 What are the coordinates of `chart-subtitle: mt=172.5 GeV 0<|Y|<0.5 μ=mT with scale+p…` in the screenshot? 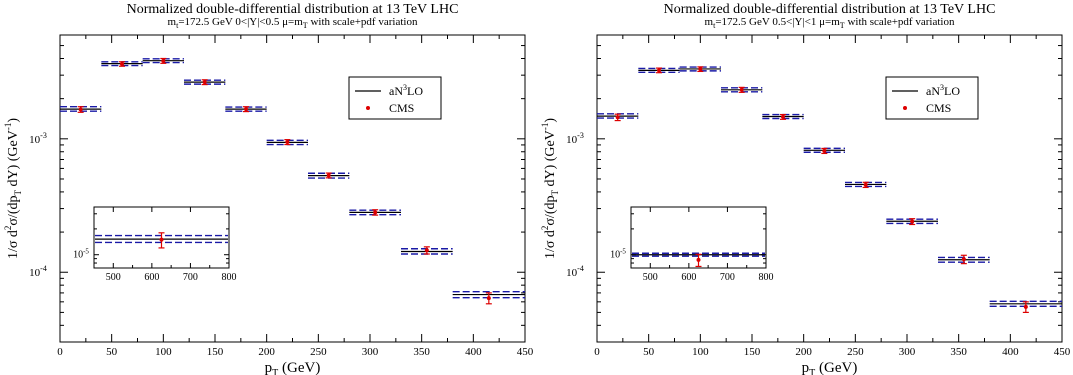 It's located at (293, 23).